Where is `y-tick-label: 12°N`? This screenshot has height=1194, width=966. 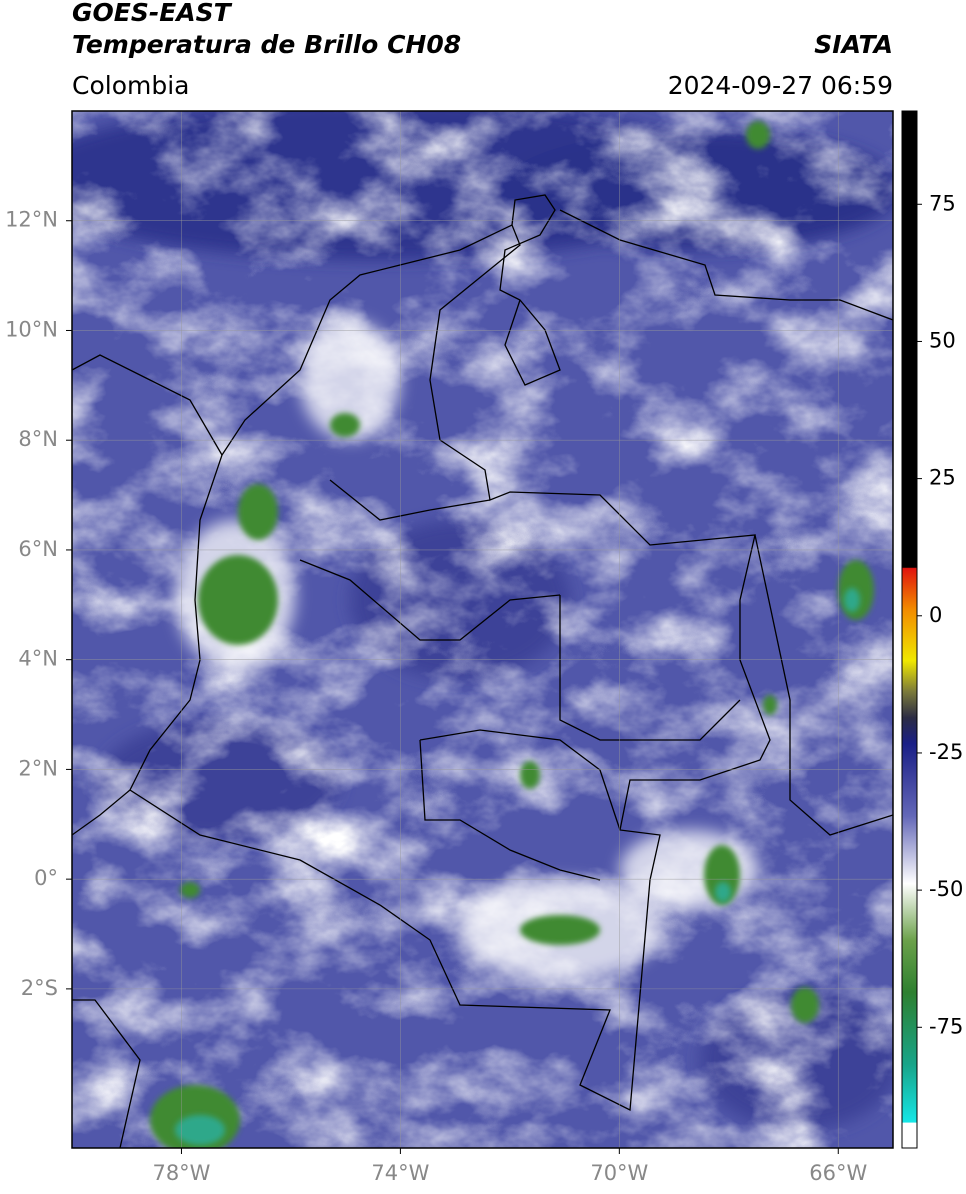
y-tick-label: 12°N is located at coordinates (31, 220).